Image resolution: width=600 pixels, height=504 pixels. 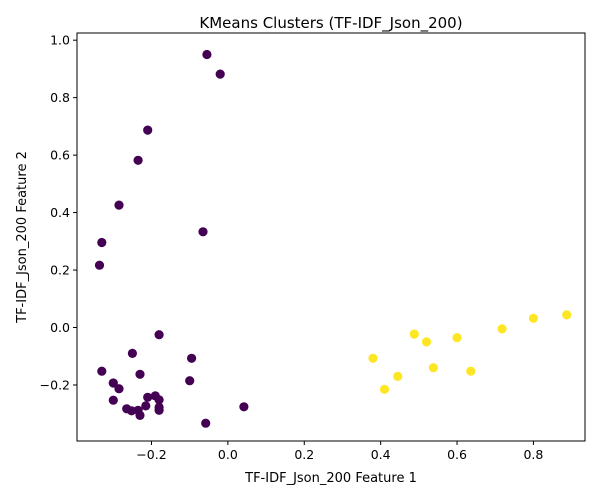 I want to click on x-tick-label: 0.6, so click(x=457, y=454).